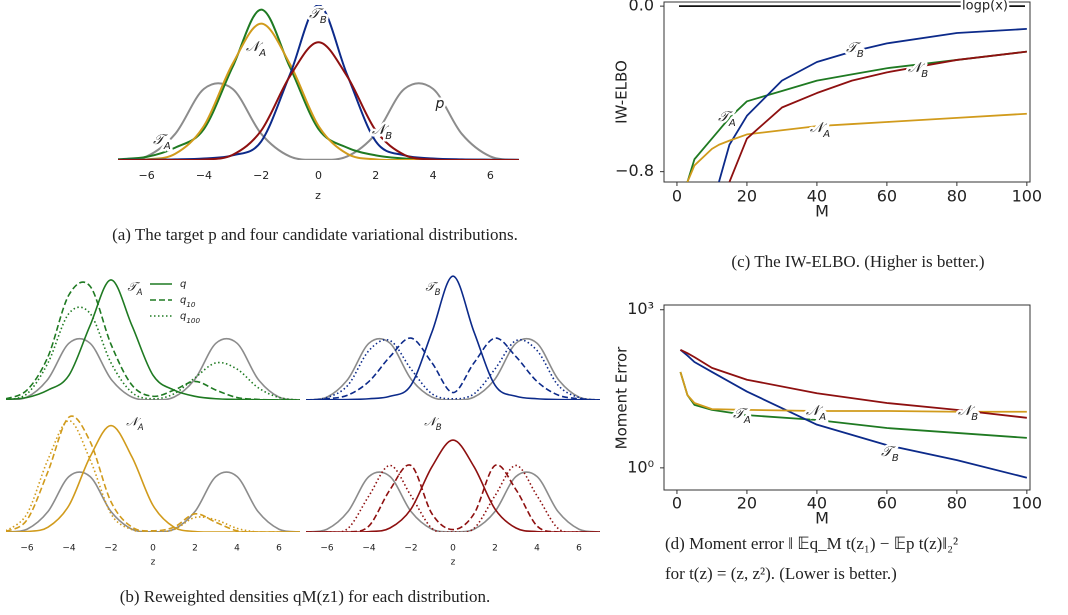 The height and width of the screenshot is (615, 1068). Describe the element at coordinates (968, 413) in the screenshot. I see `series-label: 𝒩B` at that location.